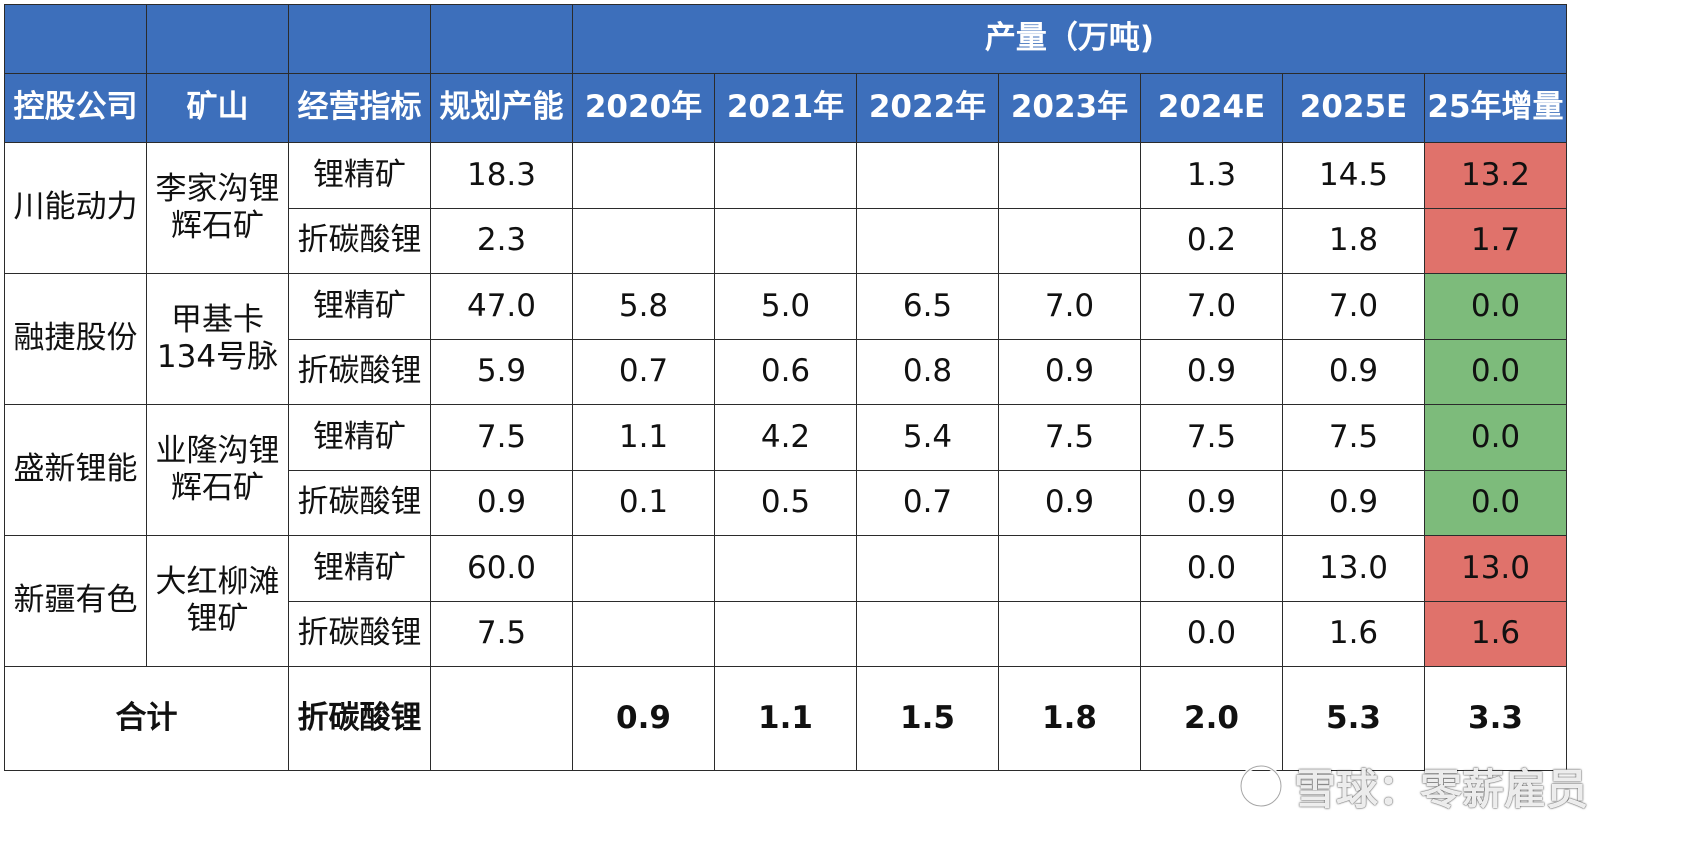 This screenshot has width=1701, height=843. What do you see at coordinates (501, 108) in the screenshot?
I see `column-header: 规划产能` at bounding box center [501, 108].